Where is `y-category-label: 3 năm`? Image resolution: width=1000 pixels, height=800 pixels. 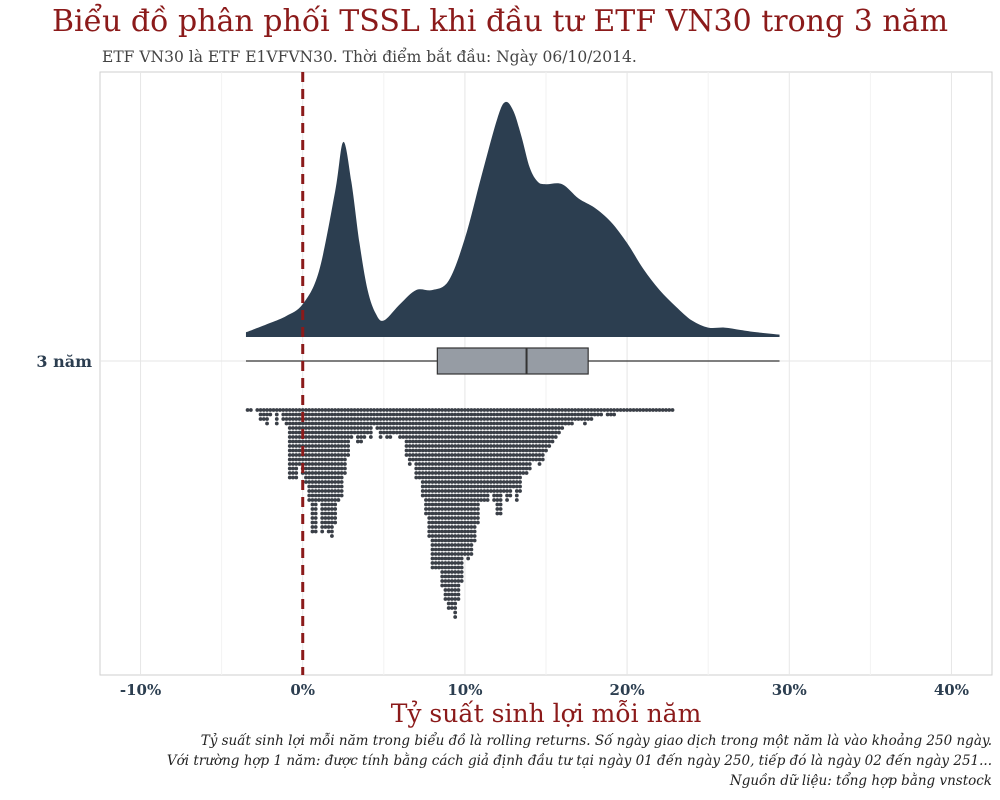
y-category-label: 3 năm is located at coordinates (64, 361).